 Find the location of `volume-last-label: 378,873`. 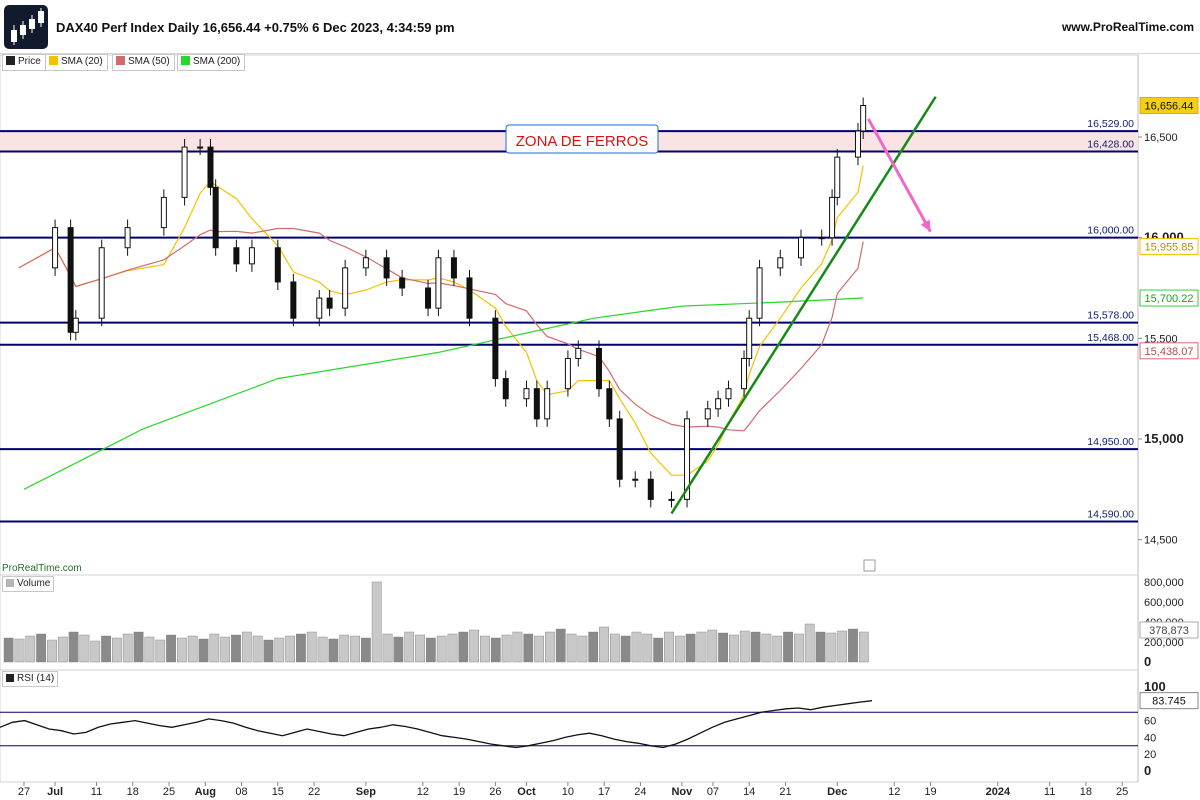

volume-last-label: 378,873 is located at coordinates (1169, 631).